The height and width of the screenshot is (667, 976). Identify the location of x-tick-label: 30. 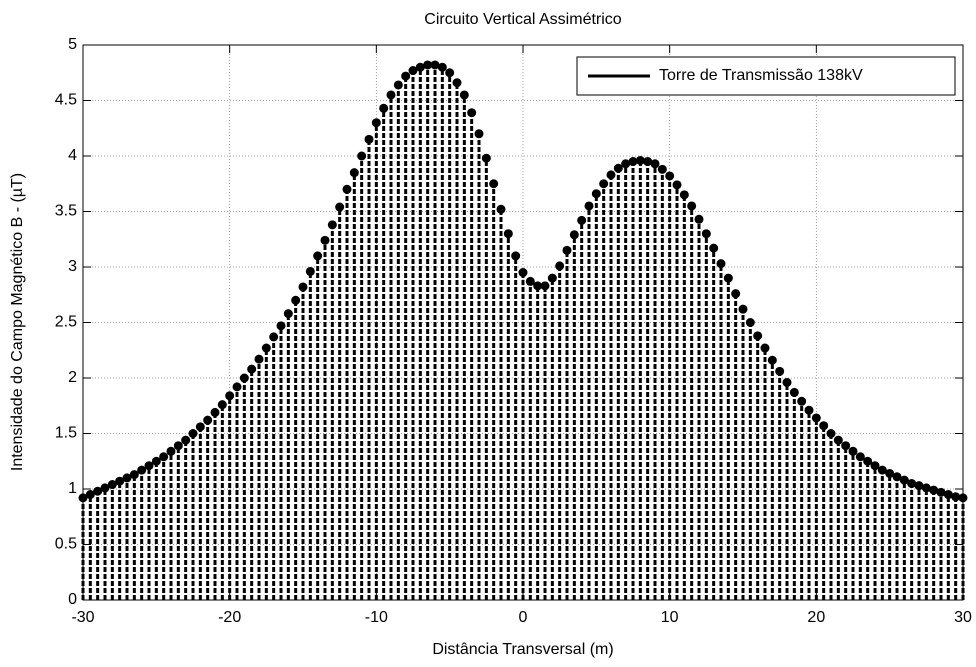
(963, 617).